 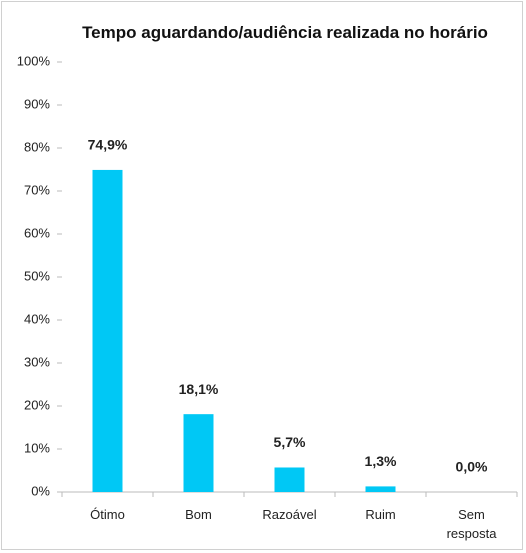 I want to click on y-tick-label: 40%, so click(x=37, y=318).